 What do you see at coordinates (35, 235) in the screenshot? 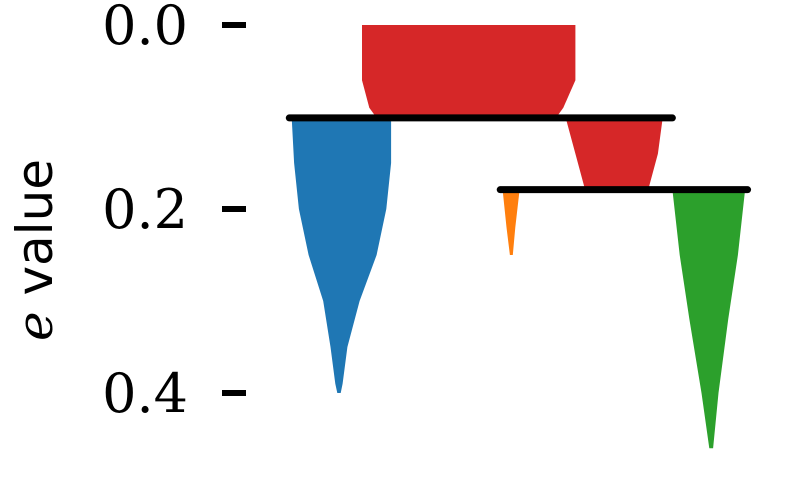
I see `y-axis-label-text: value` at bounding box center [35, 235].